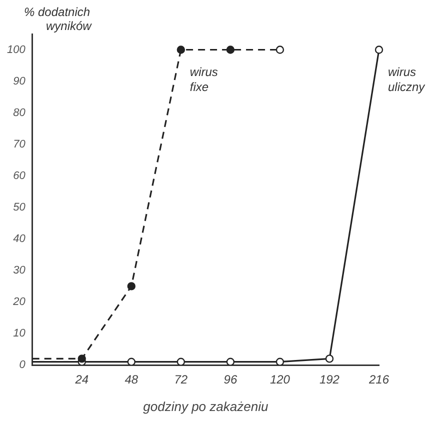  Describe the element at coordinates (329, 379) in the screenshot. I see `x-tick-label: 192` at that location.